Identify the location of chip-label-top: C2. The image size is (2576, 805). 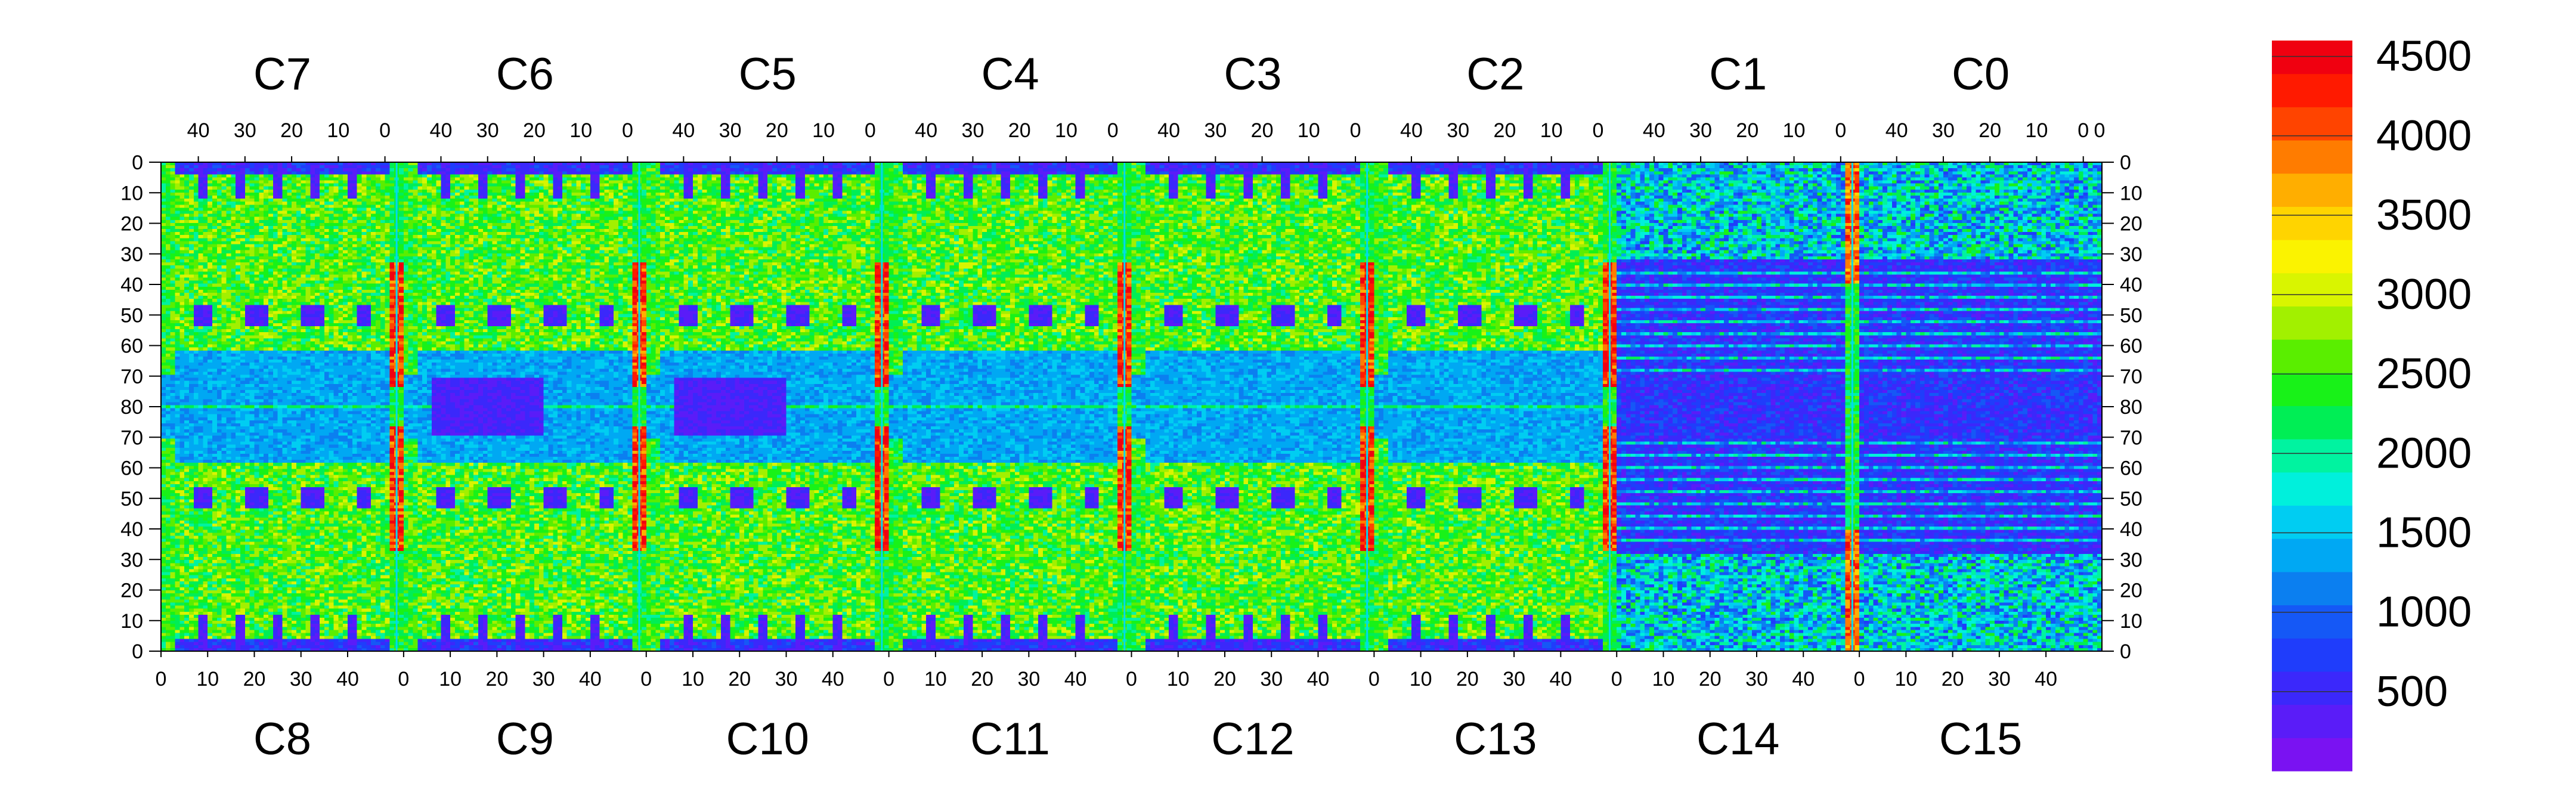
(1495, 74).